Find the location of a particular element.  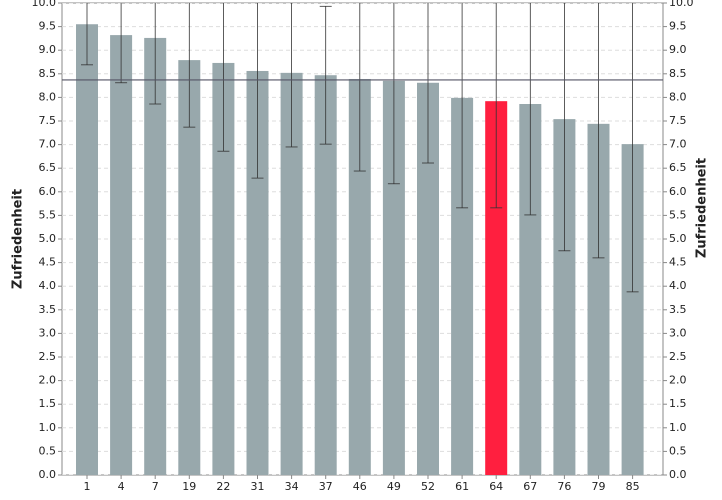

y-axis-label: Zufriedenheit is located at coordinates (18, 239).